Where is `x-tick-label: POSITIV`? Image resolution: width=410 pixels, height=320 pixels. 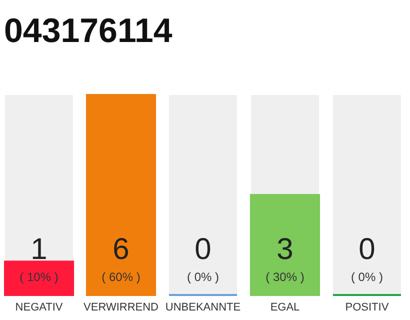 x-tick-label: POSITIV is located at coordinates (367, 308).